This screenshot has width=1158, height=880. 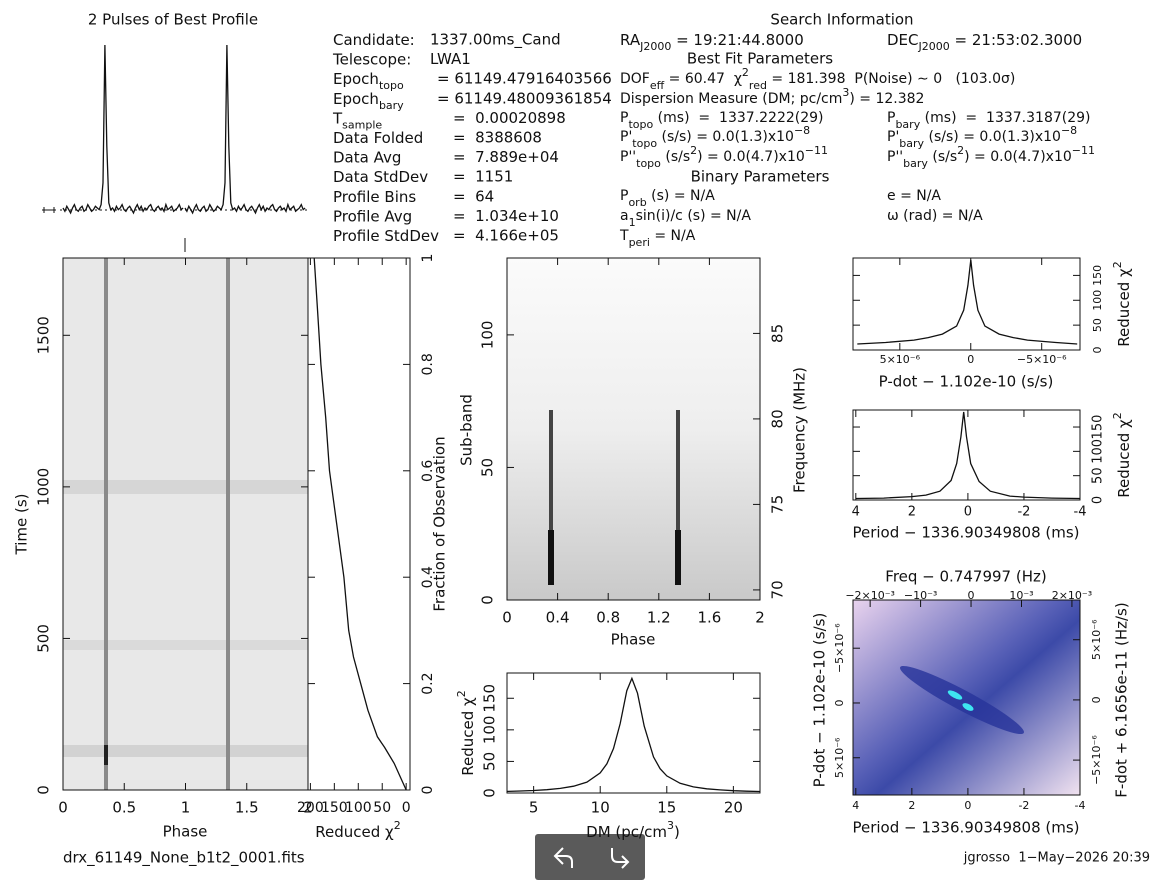 What do you see at coordinates (382, 808) in the screenshot?
I see `x-tick-label: 50` at bounding box center [382, 808].